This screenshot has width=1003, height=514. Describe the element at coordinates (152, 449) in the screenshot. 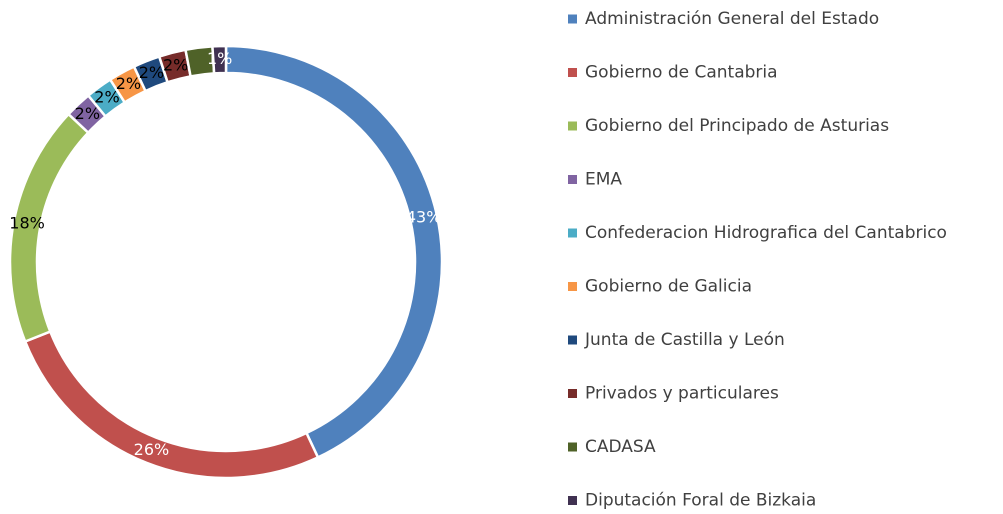

I see `data-label: 26%` at that location.